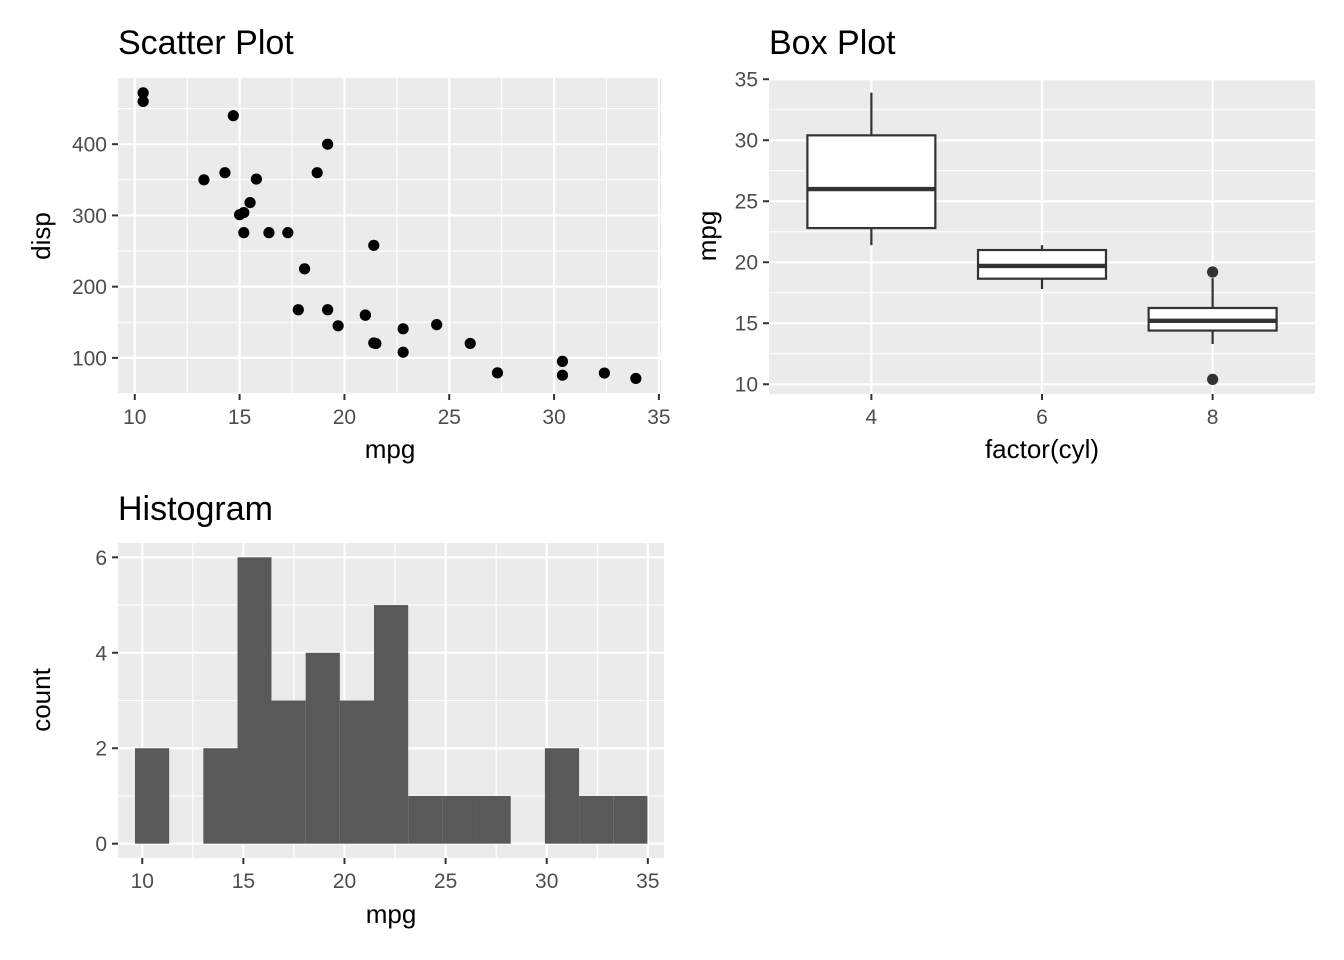  I want to click on box-y-tick-label: 15, so click(746, 324).